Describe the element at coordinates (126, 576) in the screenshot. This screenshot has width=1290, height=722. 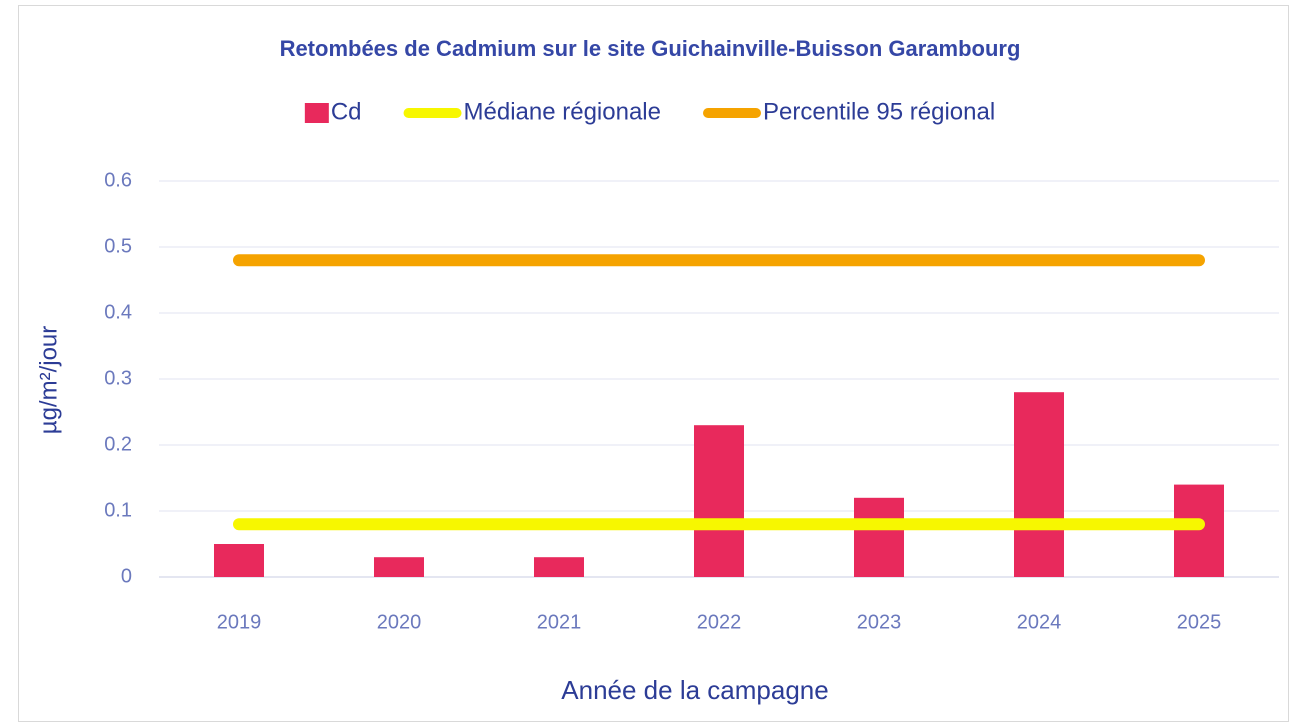
I see `y-tick-label: 0` at that location.